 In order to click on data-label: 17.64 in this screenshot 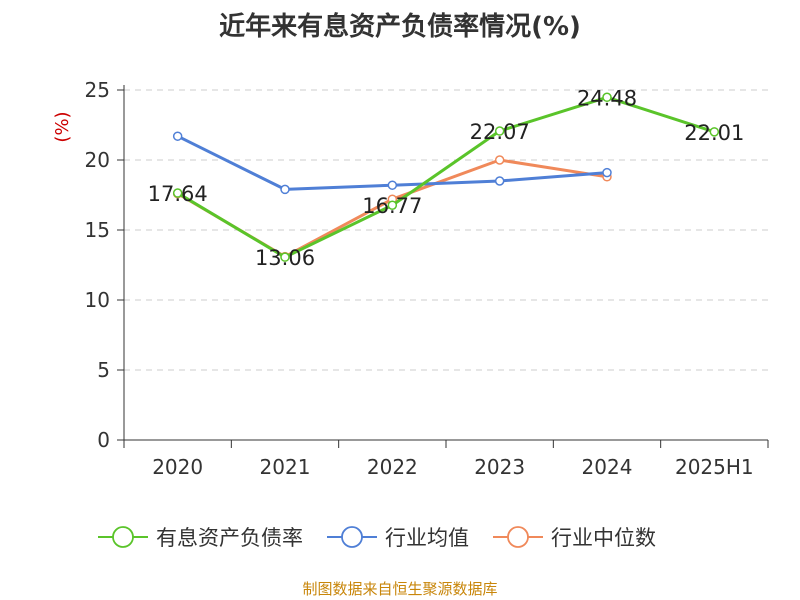, I will do `click(178, 194)`.